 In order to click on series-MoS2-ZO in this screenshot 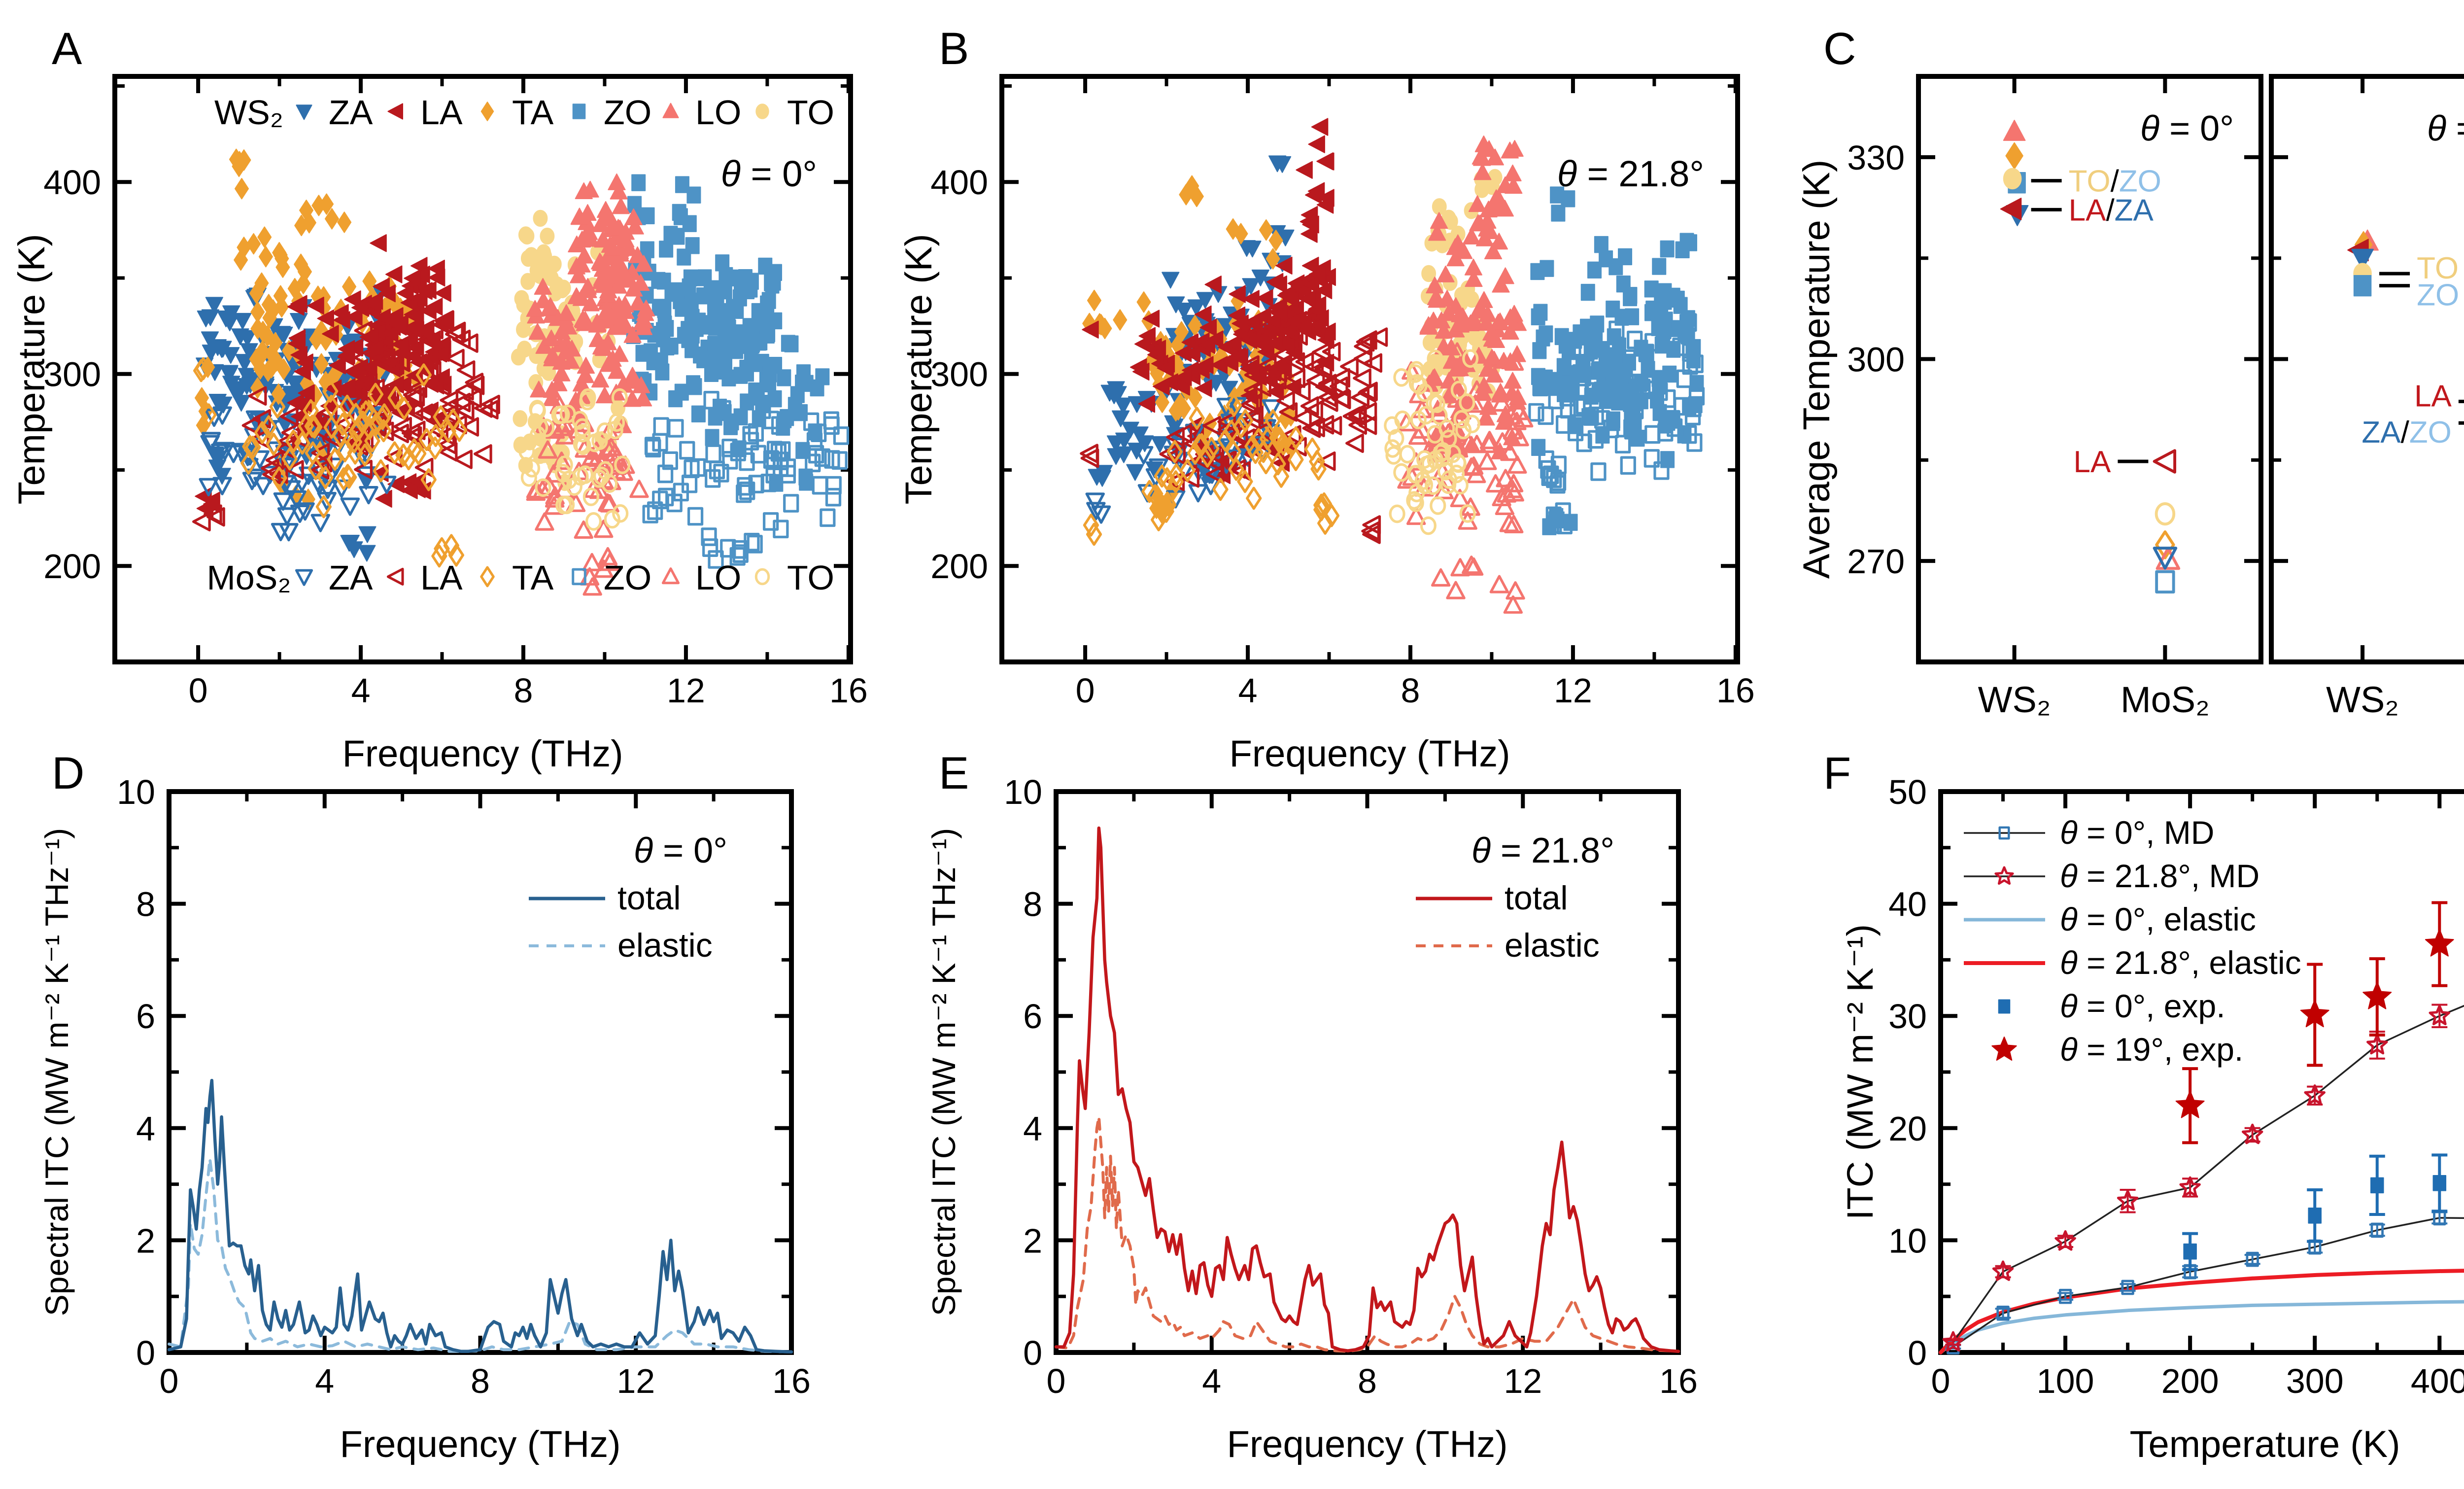, I will do `click(746, 479)`.